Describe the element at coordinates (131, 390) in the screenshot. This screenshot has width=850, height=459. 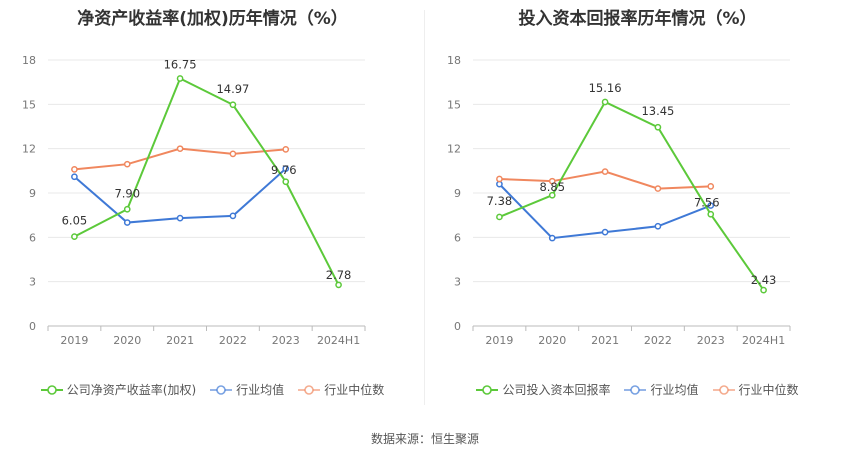
I see `legend-label: 公司净资产收益率(加权)` at that location.